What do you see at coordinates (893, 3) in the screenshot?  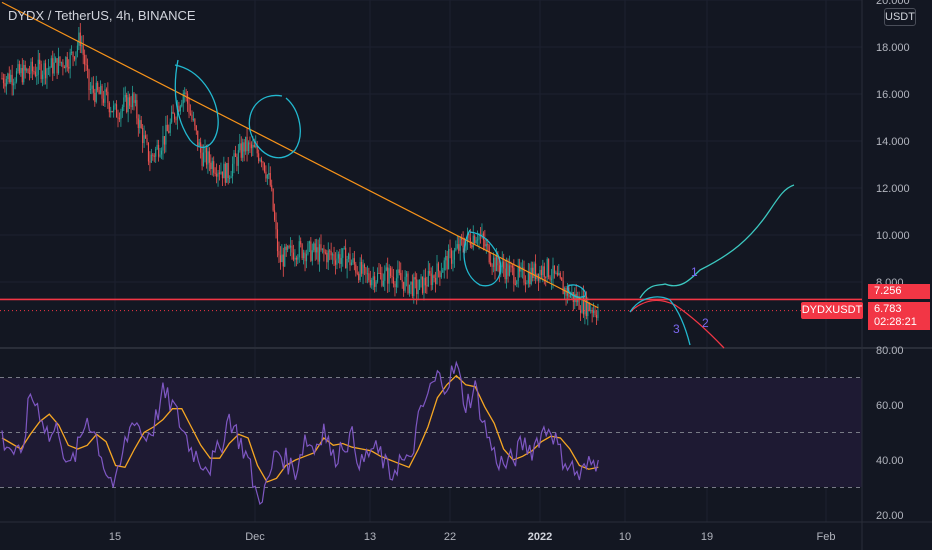 I see `price-scale-label: 20.000` at bounding box center [893, 3].